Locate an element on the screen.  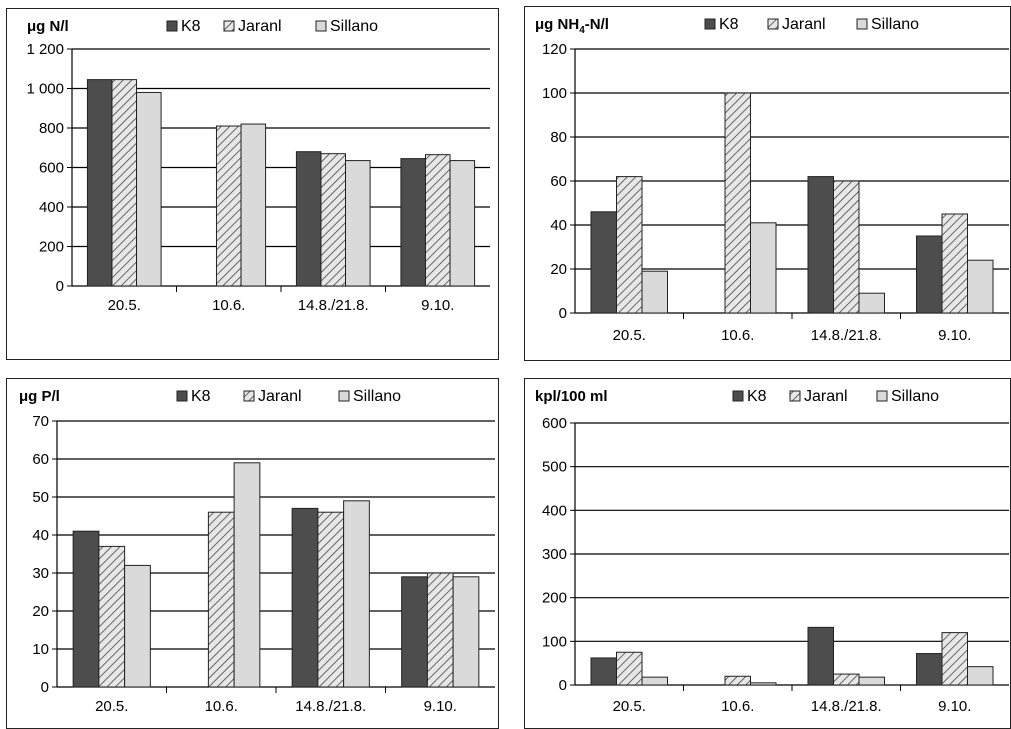
chart-title: μg P/l is located at coordinates (39, 396).